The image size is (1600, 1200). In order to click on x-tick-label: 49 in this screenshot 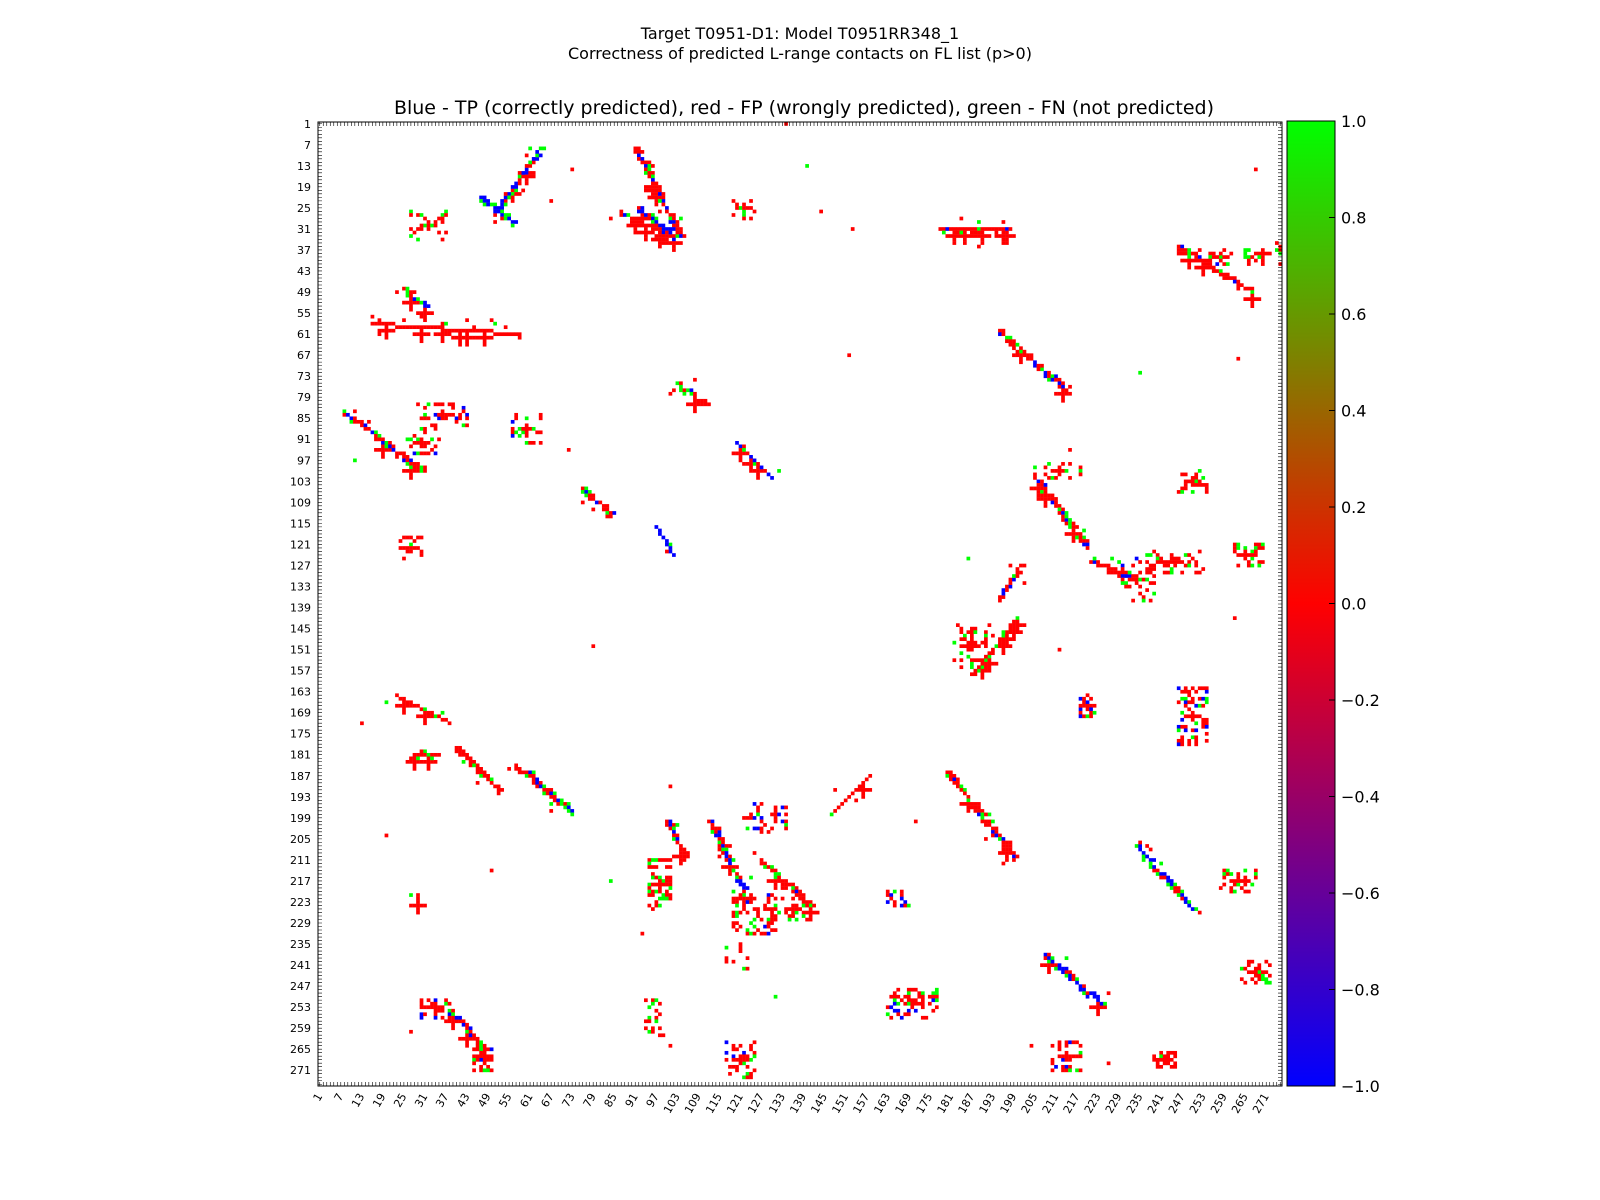, I will do `click(484, 1100)`.